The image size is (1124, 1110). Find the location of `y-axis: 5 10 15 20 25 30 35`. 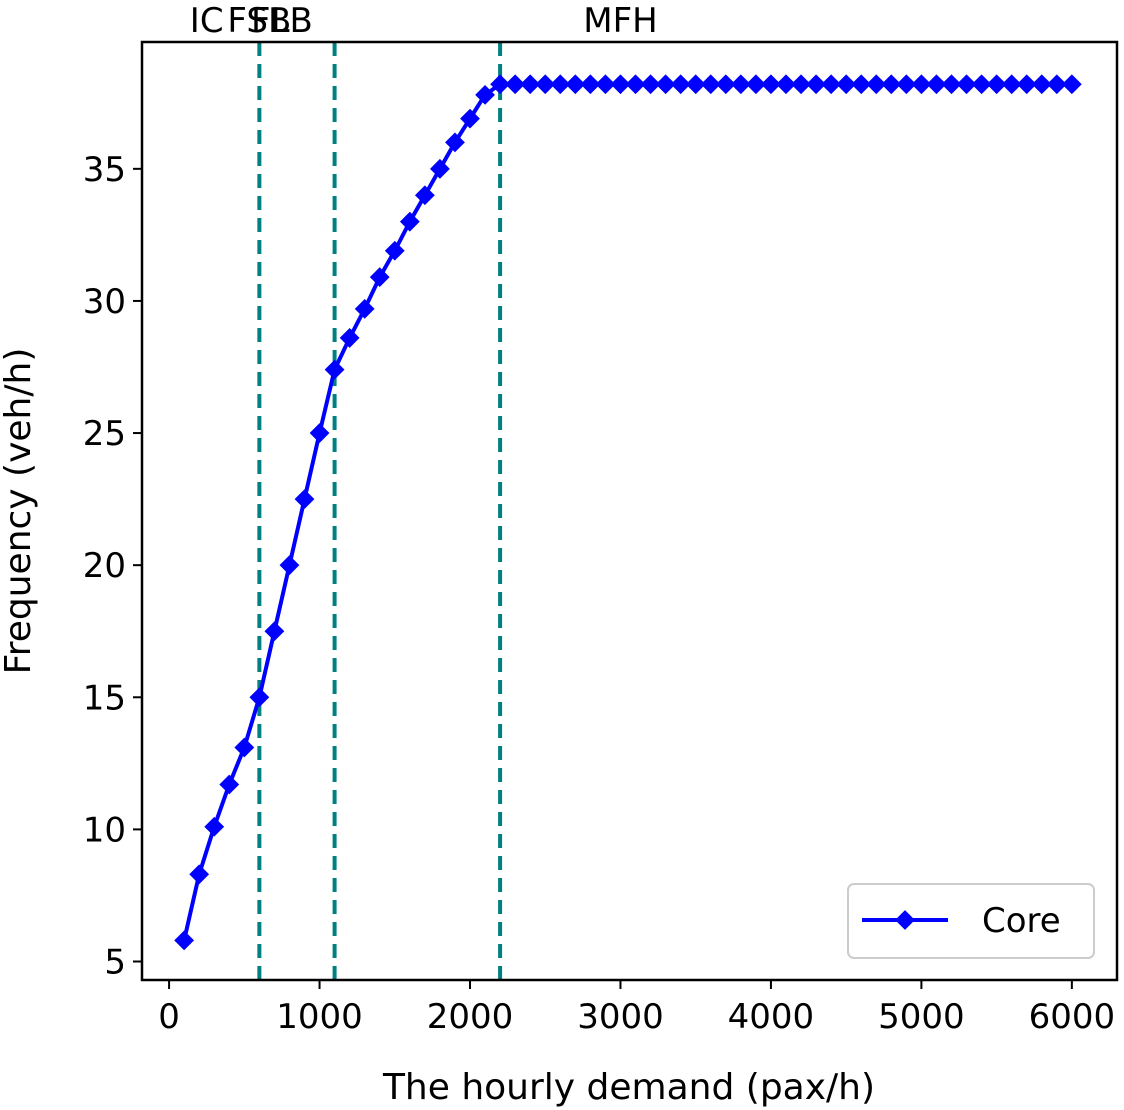

y-axis: 5 10 15 20 25 30 35 is located at coordinates (112, 566).